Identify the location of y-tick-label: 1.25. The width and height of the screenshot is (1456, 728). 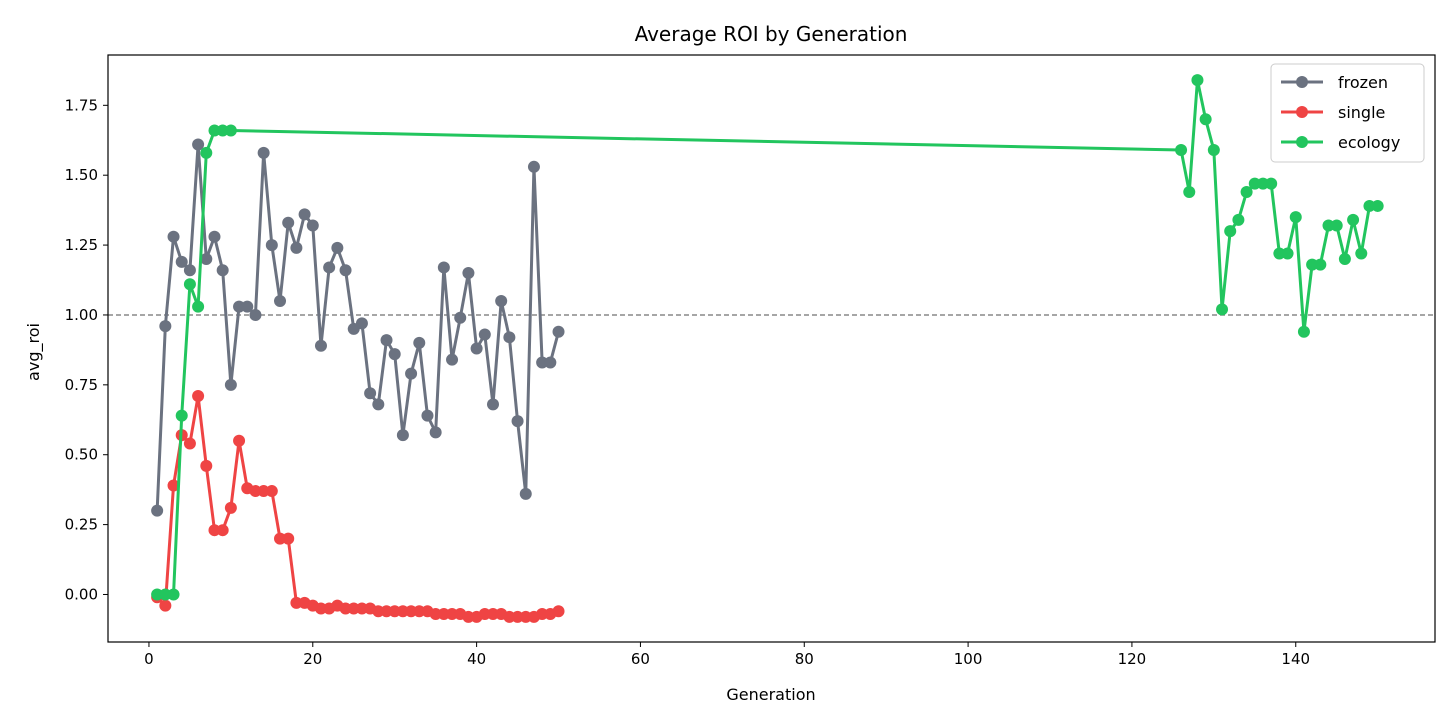
(81, 245).